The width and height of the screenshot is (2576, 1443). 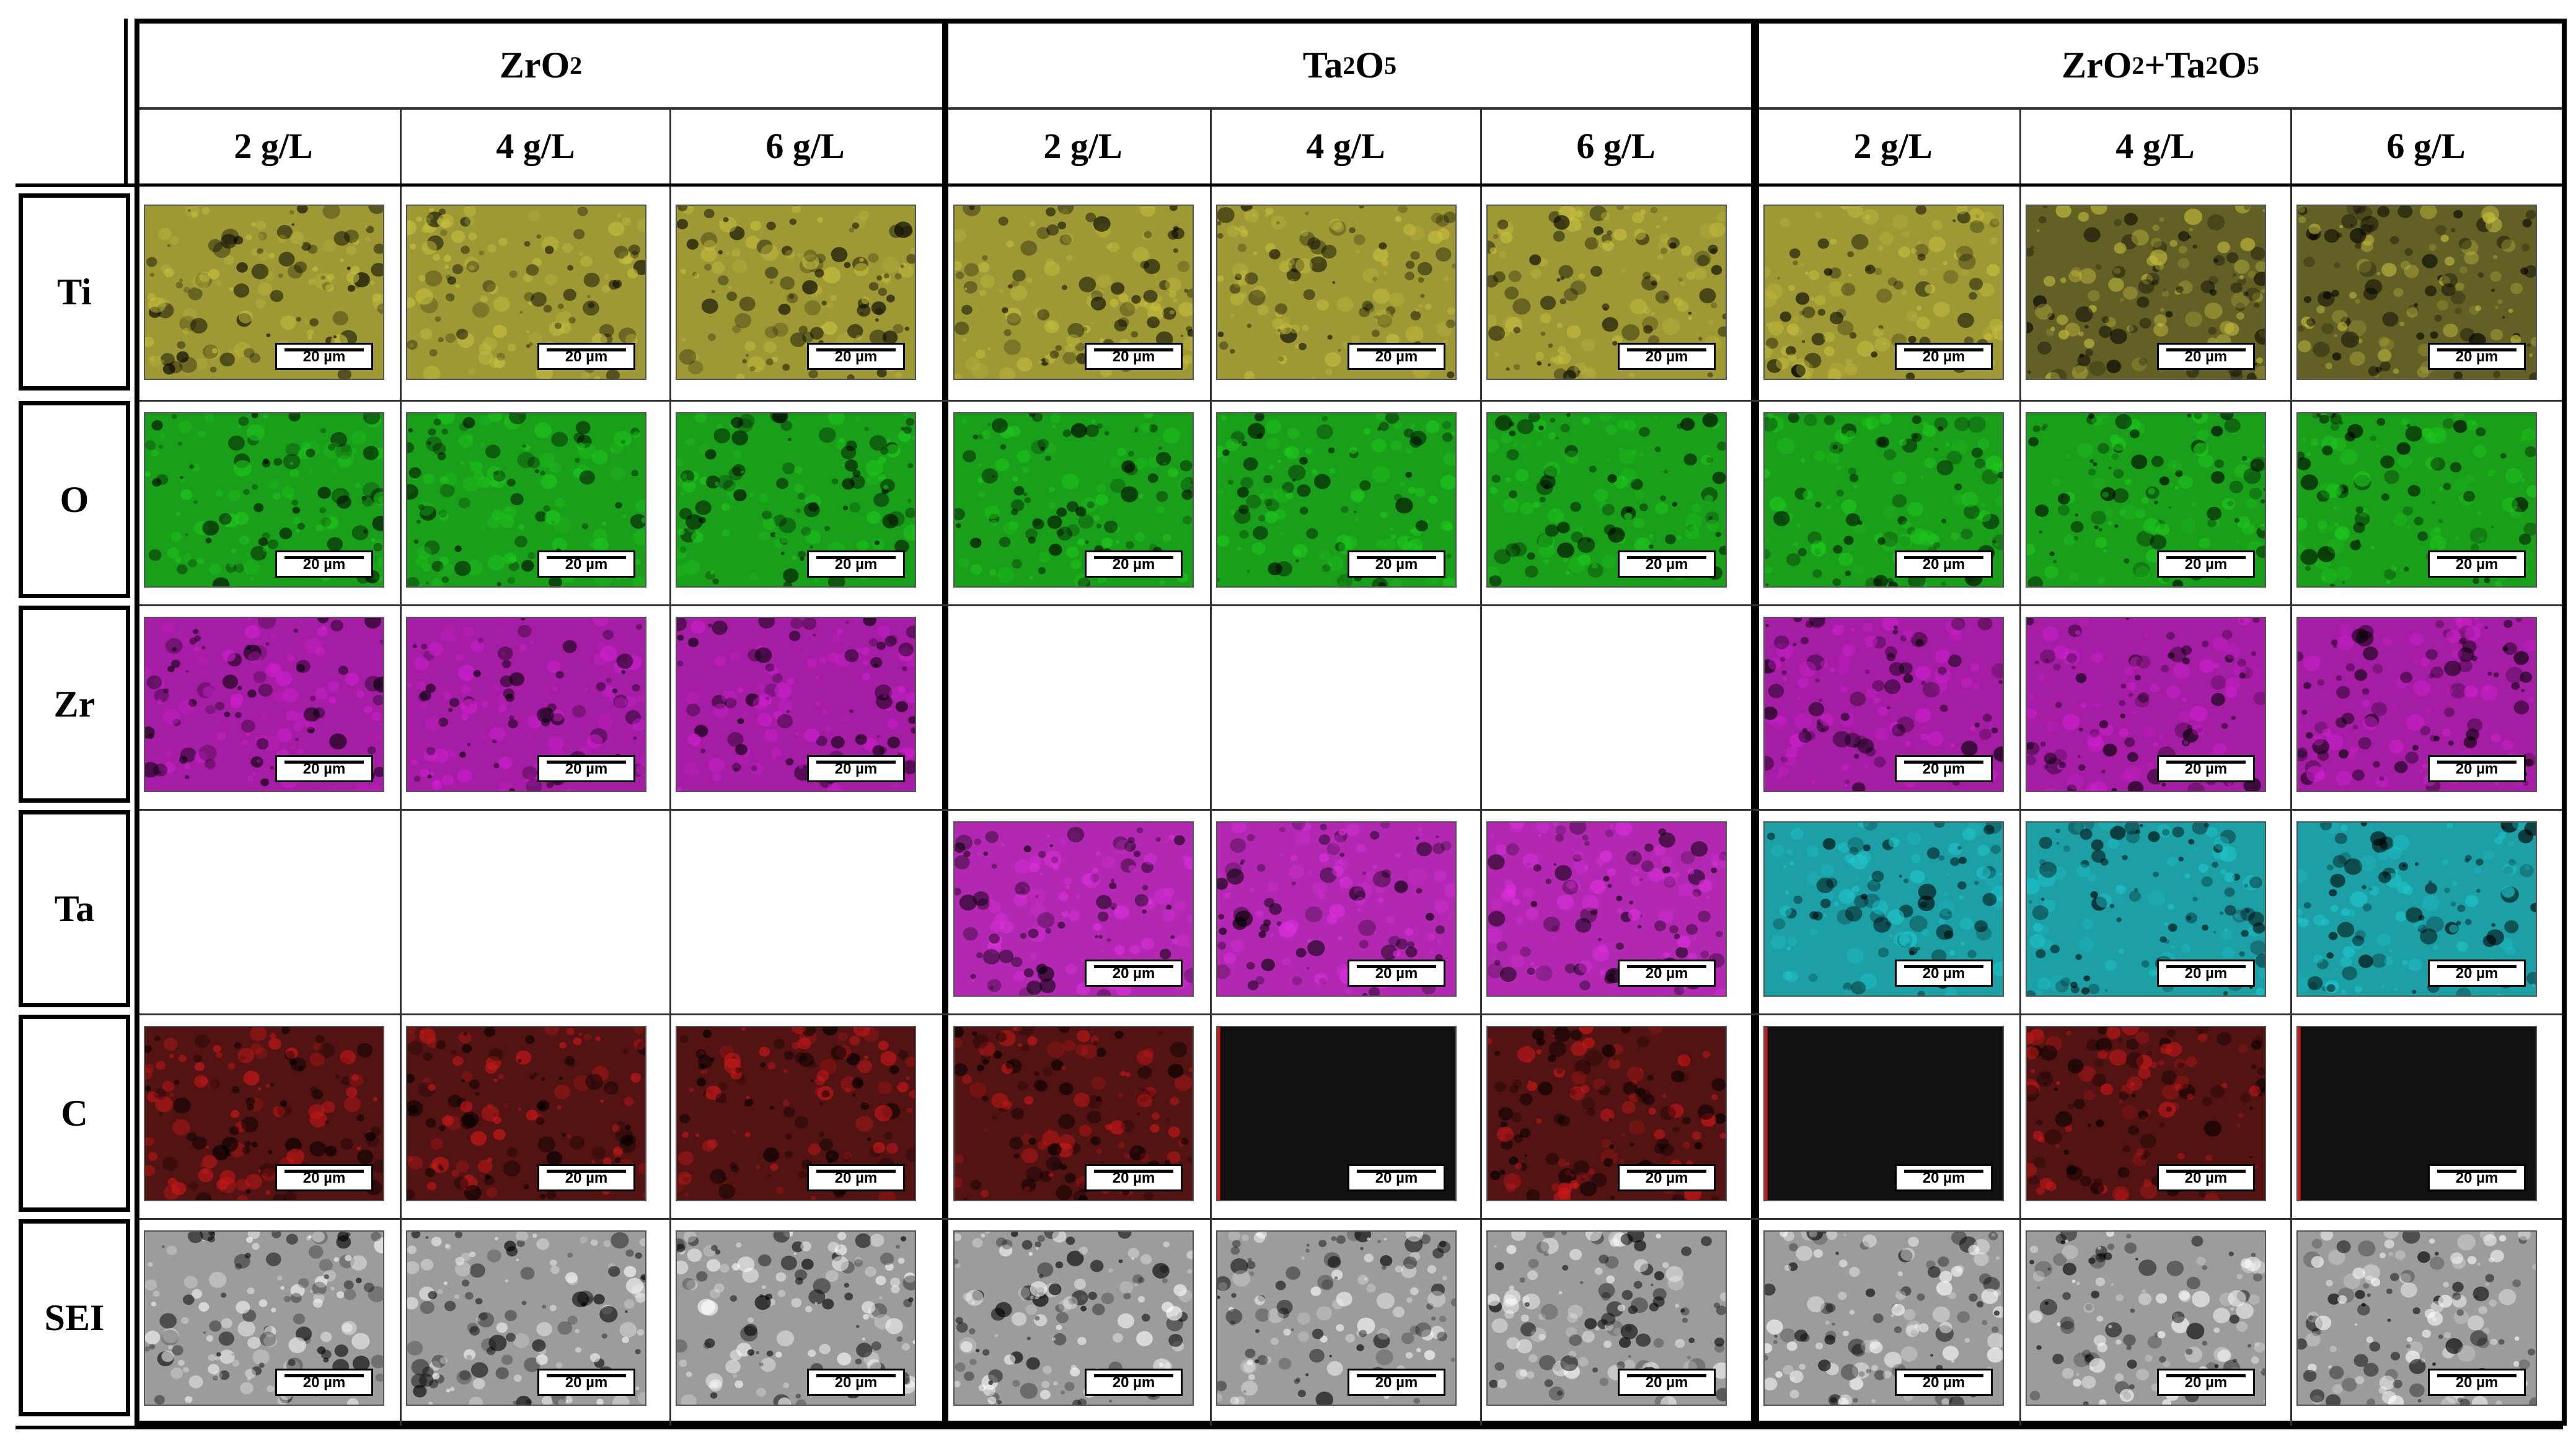 I want to click on corner-line, so click(x=77, y=185).